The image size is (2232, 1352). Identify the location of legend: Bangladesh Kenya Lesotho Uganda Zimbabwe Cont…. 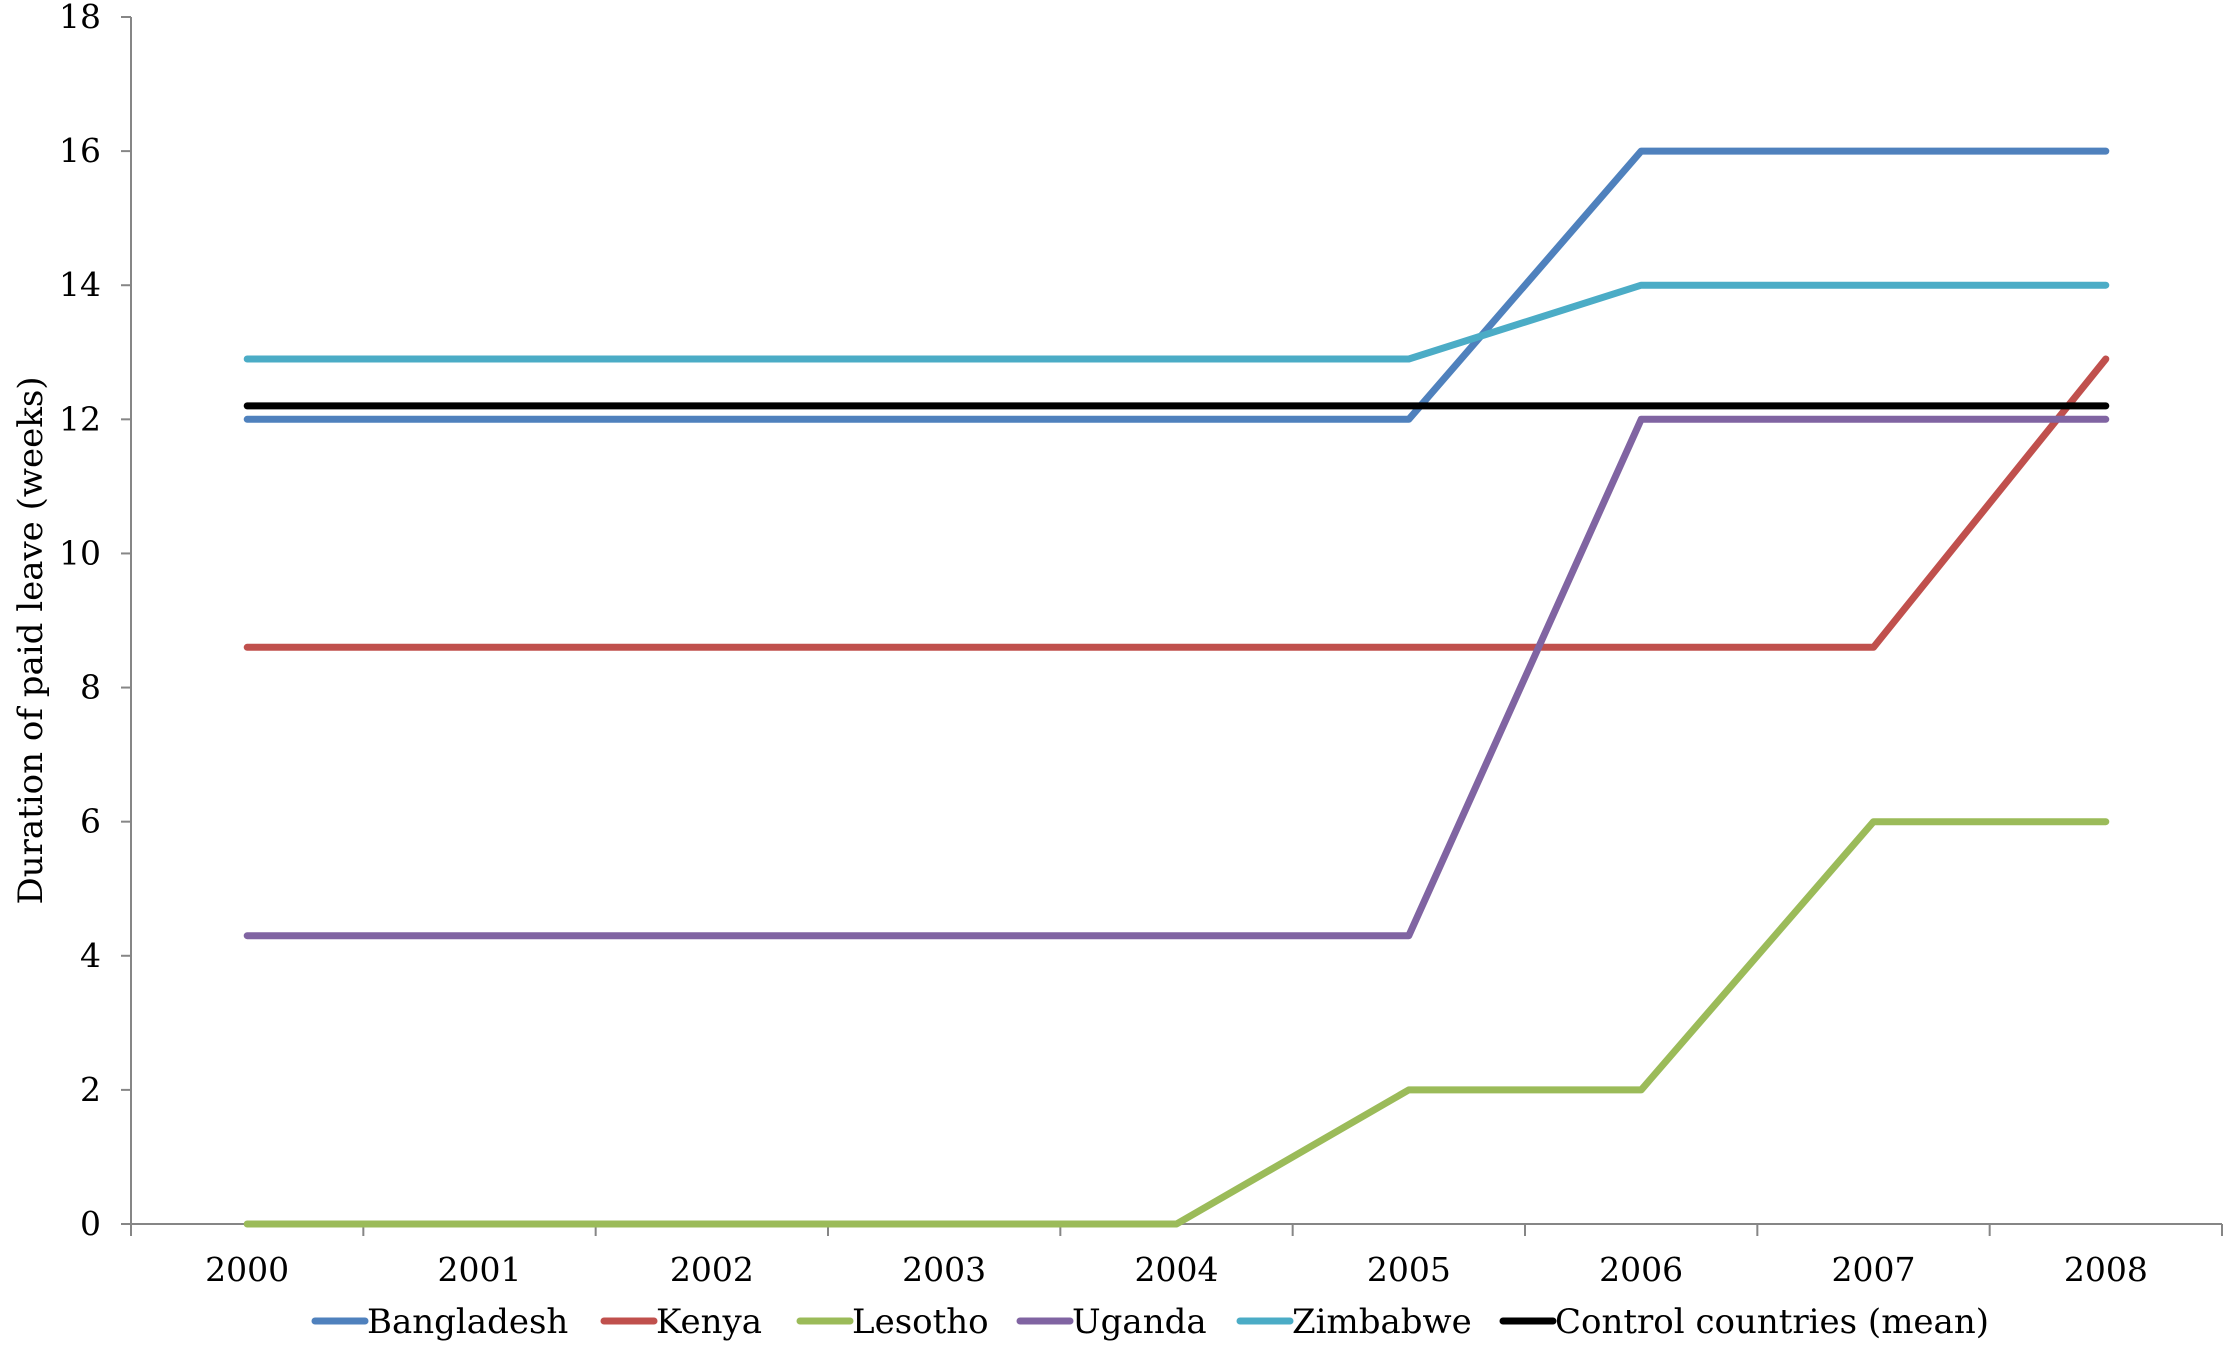
(1150, 1322).